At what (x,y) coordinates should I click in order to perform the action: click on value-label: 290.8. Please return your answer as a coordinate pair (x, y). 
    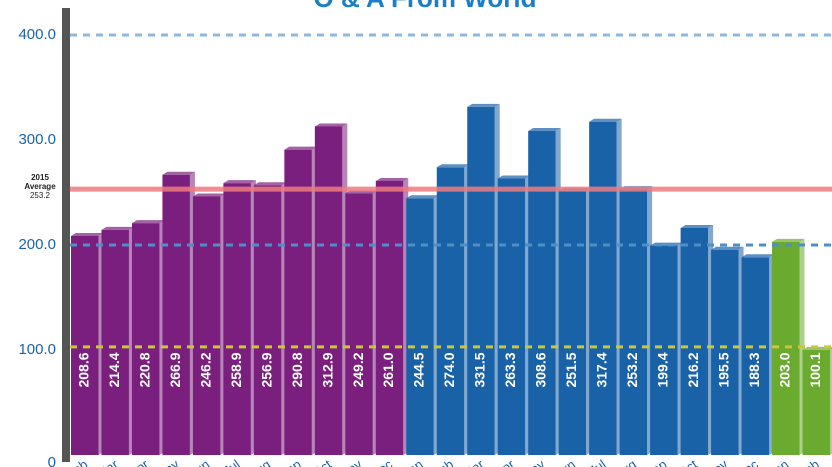
    Looking at the image, I should click on (297, 369).